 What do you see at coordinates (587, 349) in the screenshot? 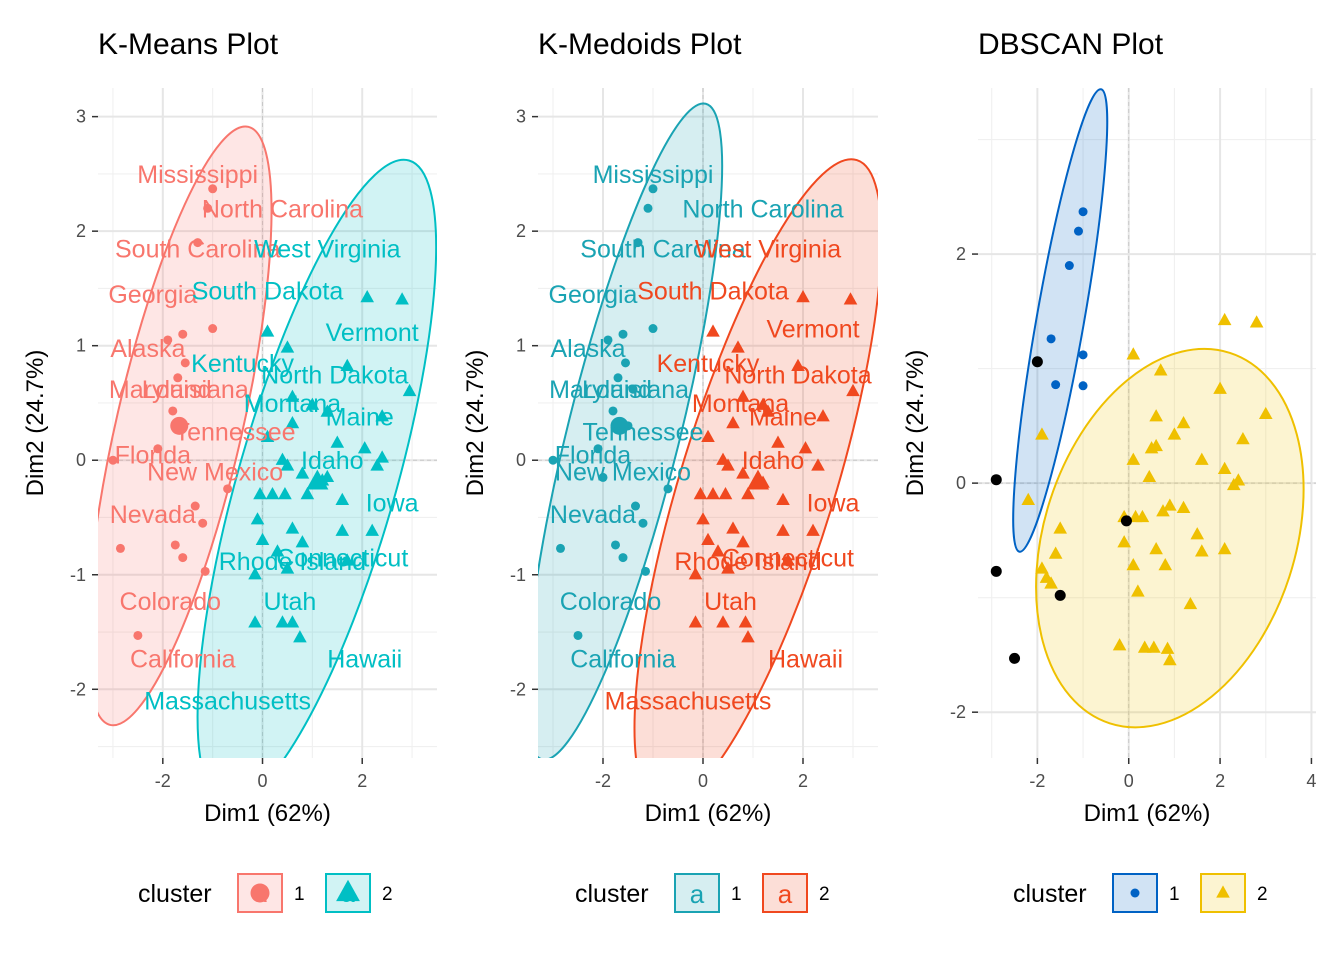
I see `point-label: Alaska` at bounding box center [587, 349].